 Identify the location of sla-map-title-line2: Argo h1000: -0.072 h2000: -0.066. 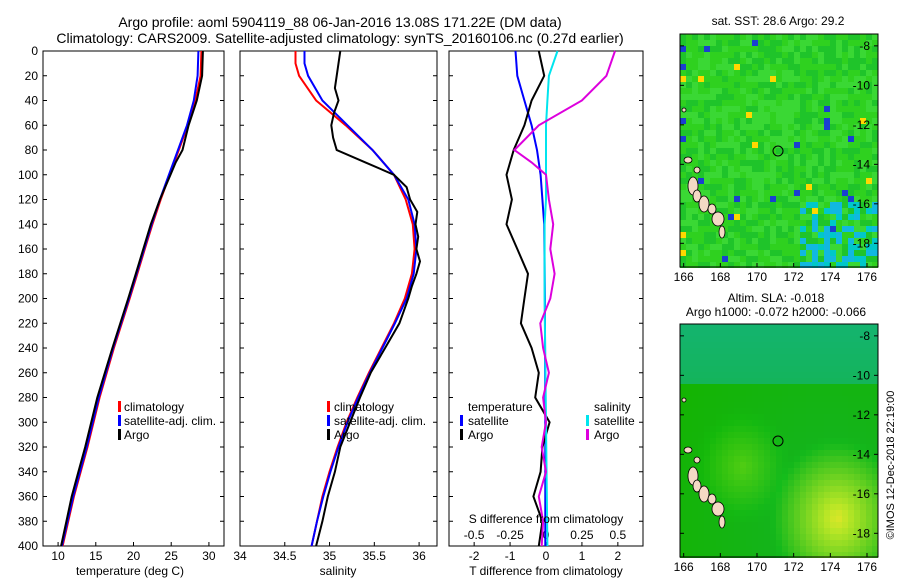
(776, 312).